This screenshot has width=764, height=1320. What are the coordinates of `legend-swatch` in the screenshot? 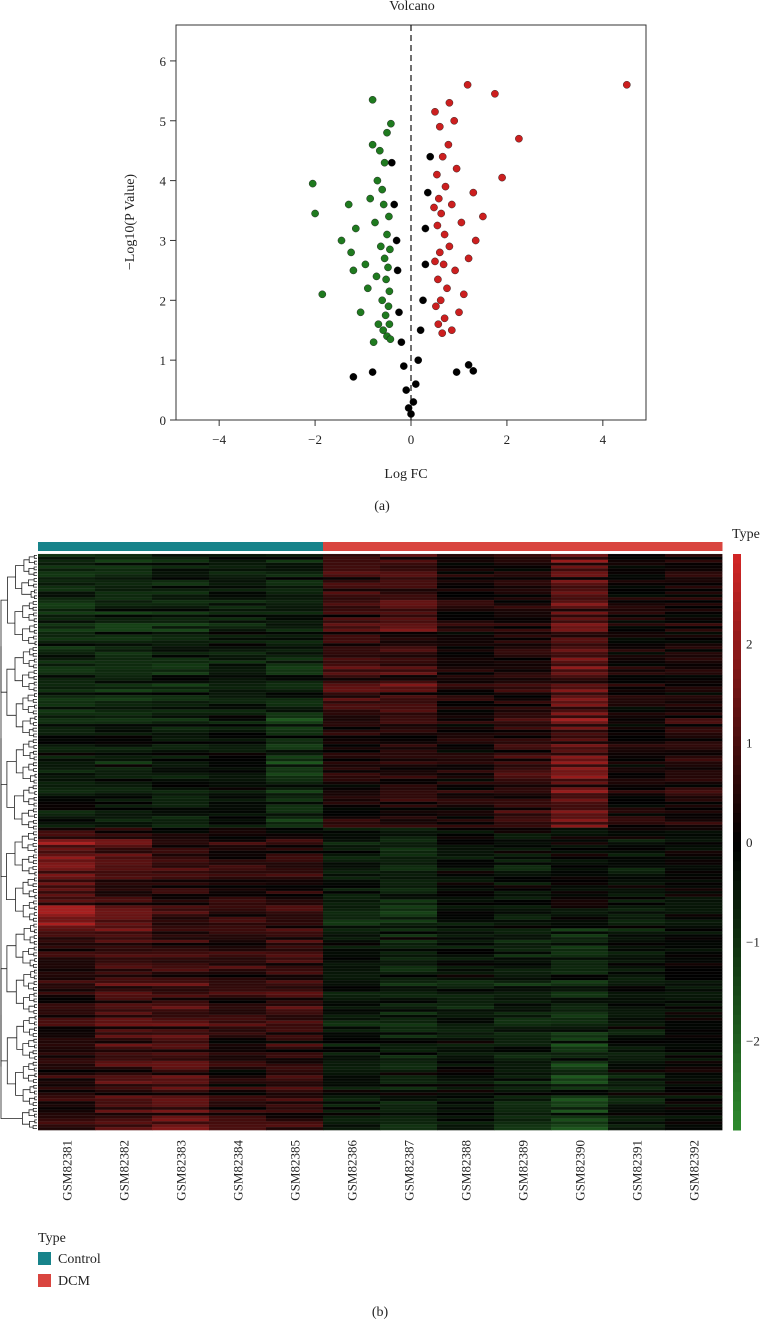 It's located at (44, 1280).